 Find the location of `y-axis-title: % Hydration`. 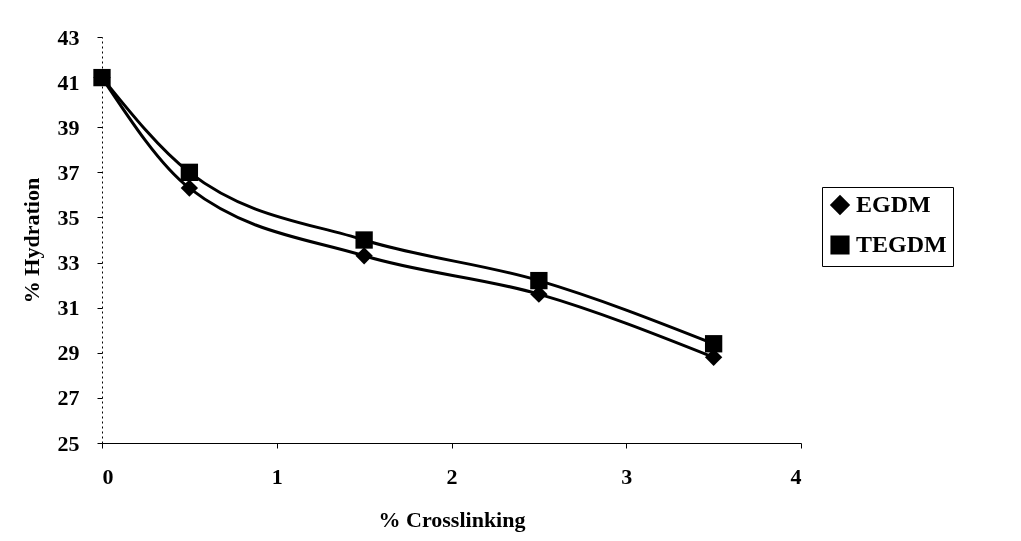

y-axis-title: % Hydration is located at coordinates (31, 240).